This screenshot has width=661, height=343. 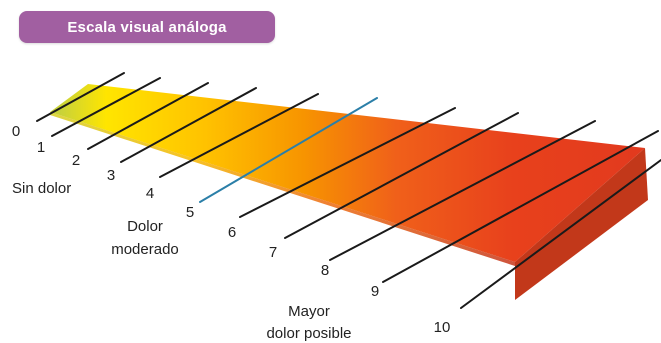 What do you see at coordinates (16, 131) in the screenshot?
I see `tick-label-0: 0` at bounding box center [16, 131].